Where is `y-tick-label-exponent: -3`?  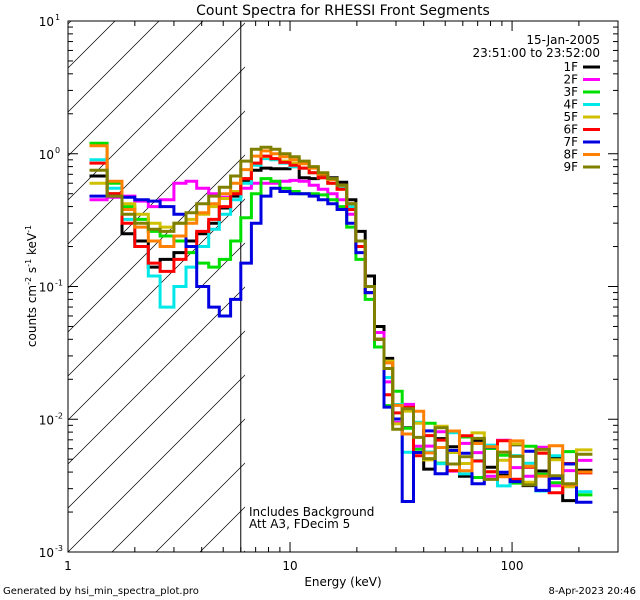
y-tick-label-exponent: -3 is located at coordinates (59, 548).